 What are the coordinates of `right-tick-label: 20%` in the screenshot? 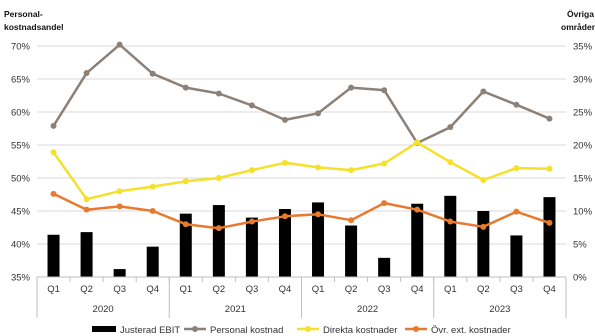 It's located at (583, 146).